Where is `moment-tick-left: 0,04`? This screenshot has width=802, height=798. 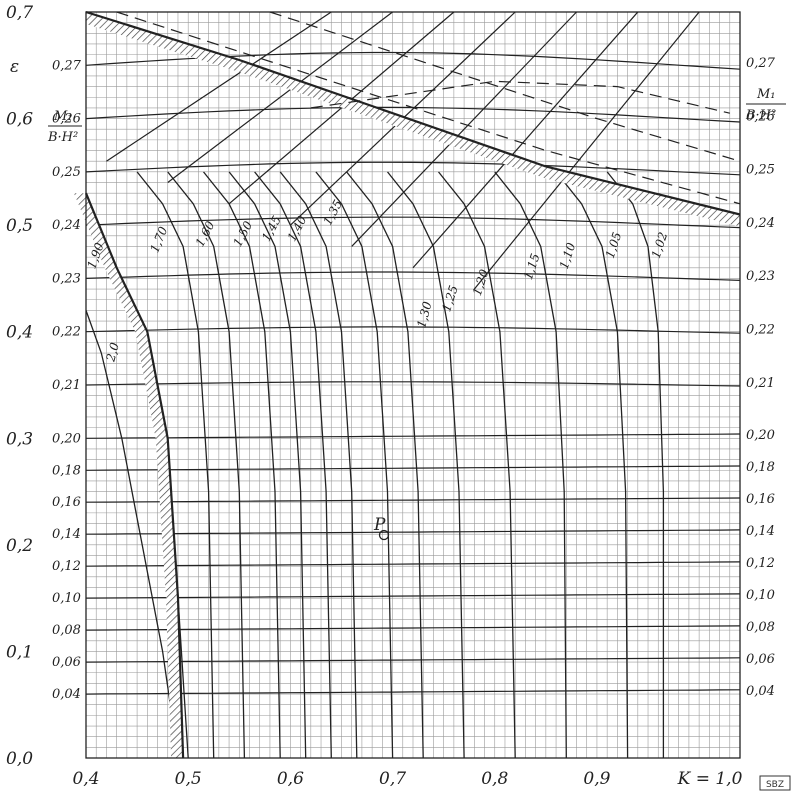 moment-tick-left: 0,04 is located at coordinates (66, 694).